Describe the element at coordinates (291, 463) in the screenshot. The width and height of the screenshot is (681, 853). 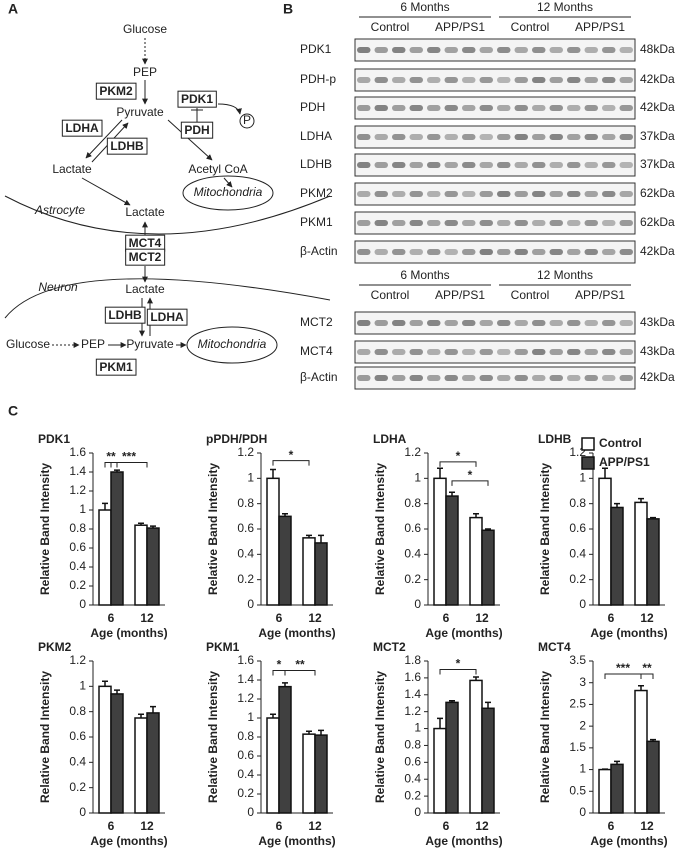
I see `significance-bracket` at that location.